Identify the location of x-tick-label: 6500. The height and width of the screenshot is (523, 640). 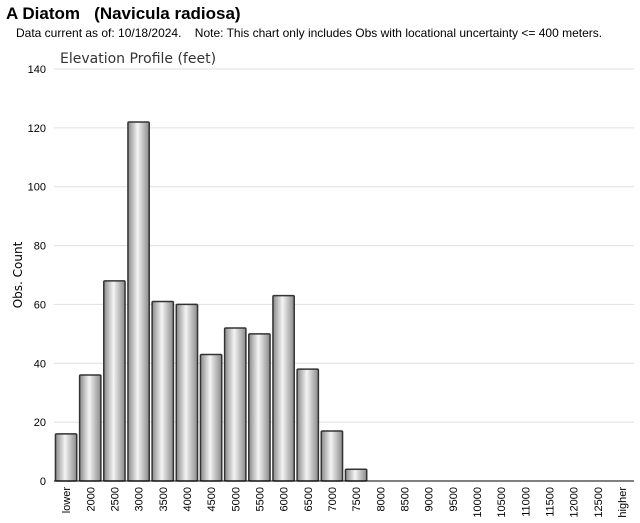
(309, 499).